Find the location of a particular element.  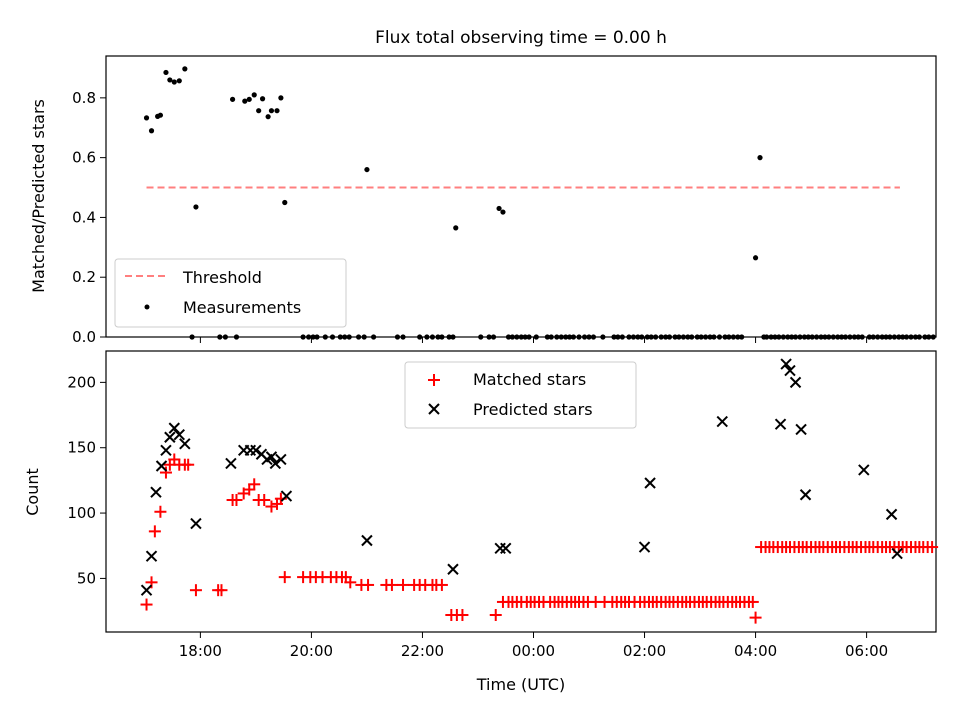

bottom-y-tick-label: 150 is located at coordinates (81, 448).